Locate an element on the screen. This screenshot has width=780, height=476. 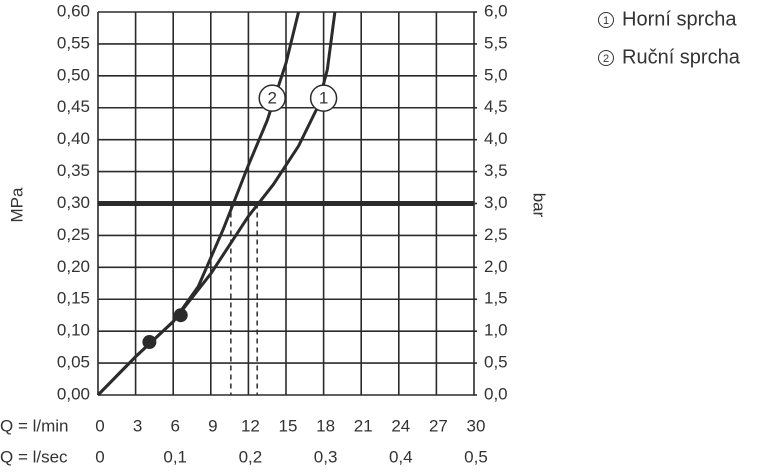
y2-tick-label: 2,0 is located at coordinates (496, 266).